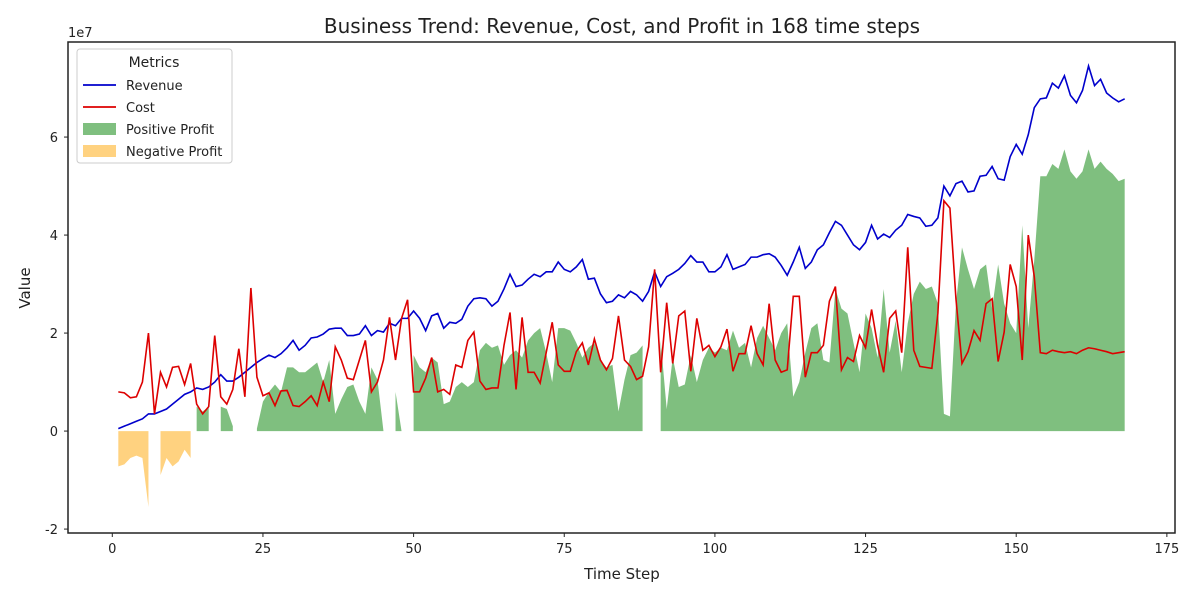 This screenshot has width=1200, height=604. Describe the element at coordinates (54, 334) in the screenshot. I see `y-tick-label: 2` at that location.